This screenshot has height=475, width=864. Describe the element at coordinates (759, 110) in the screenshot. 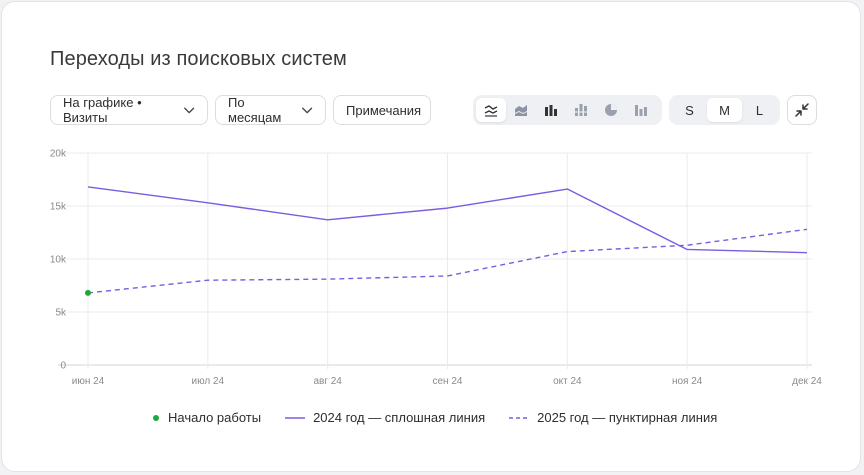

I see `size-l-button: L` at that location.